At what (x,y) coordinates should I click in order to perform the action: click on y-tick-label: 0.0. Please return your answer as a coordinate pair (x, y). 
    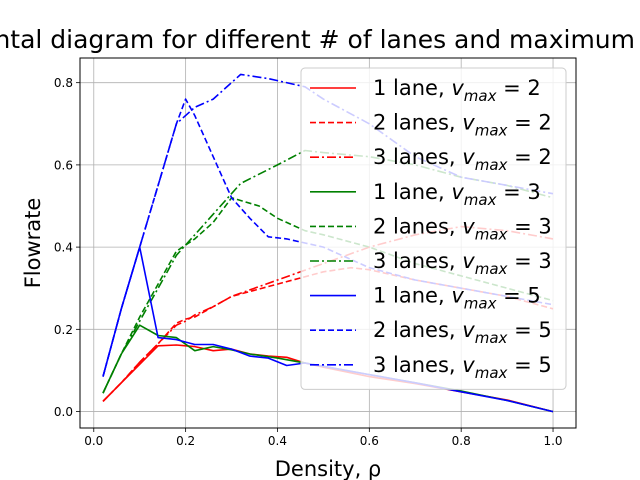
    Looking at the image, I should click on (63, 412).